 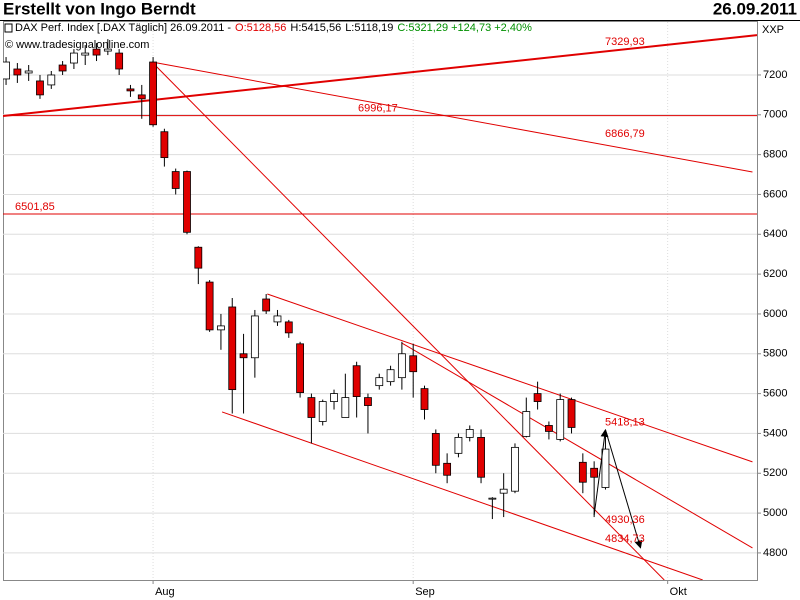 I want to click on axis-label: XXP, so click(x=773, y=30).